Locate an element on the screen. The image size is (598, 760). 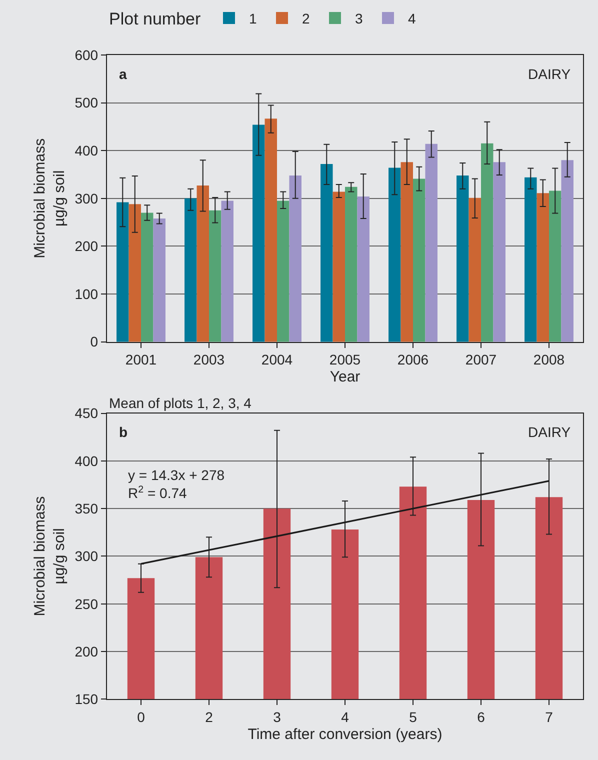
x-tick-label: 6 is located at coordinates (481, 717).